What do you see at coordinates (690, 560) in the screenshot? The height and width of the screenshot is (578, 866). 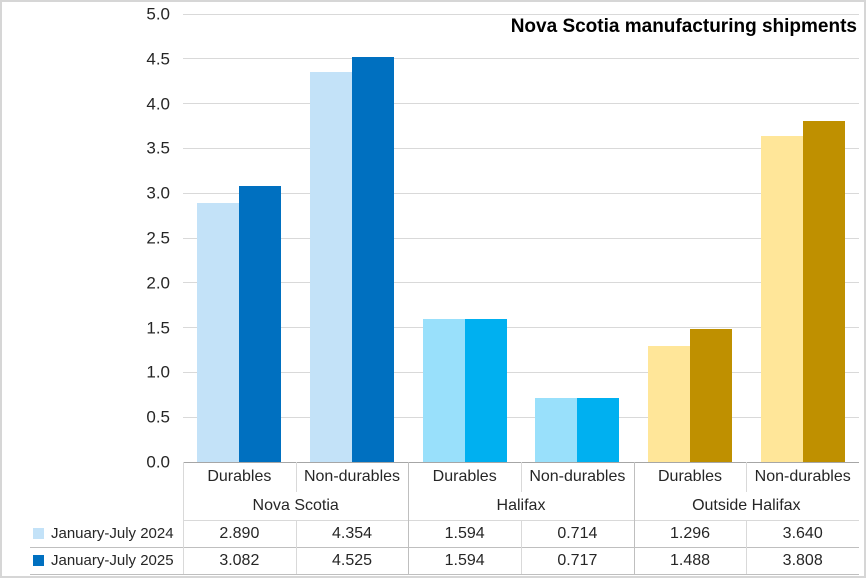 I see `table-cell: 1.488` at bounding box center [690, 560].